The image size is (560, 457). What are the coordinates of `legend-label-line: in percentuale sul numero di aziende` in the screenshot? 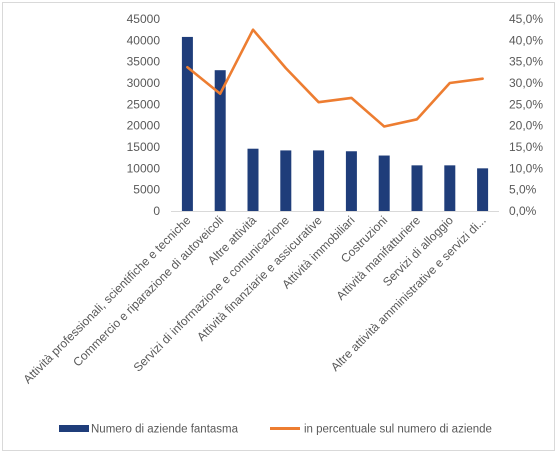 It's located at (398, 430).